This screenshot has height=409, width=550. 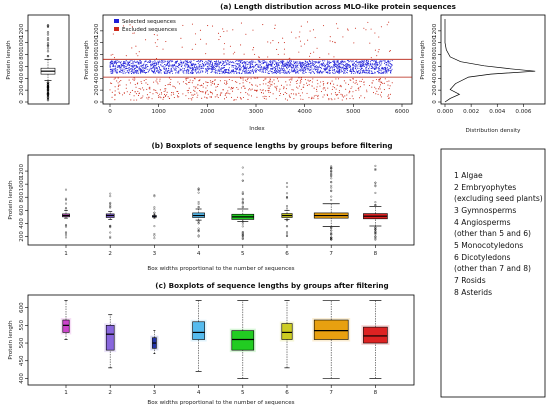 What do you see at coordinates (97, 42) in the screenshot?
I see `a-center-ytick-label: 1000` at bounding box center [97, 42].